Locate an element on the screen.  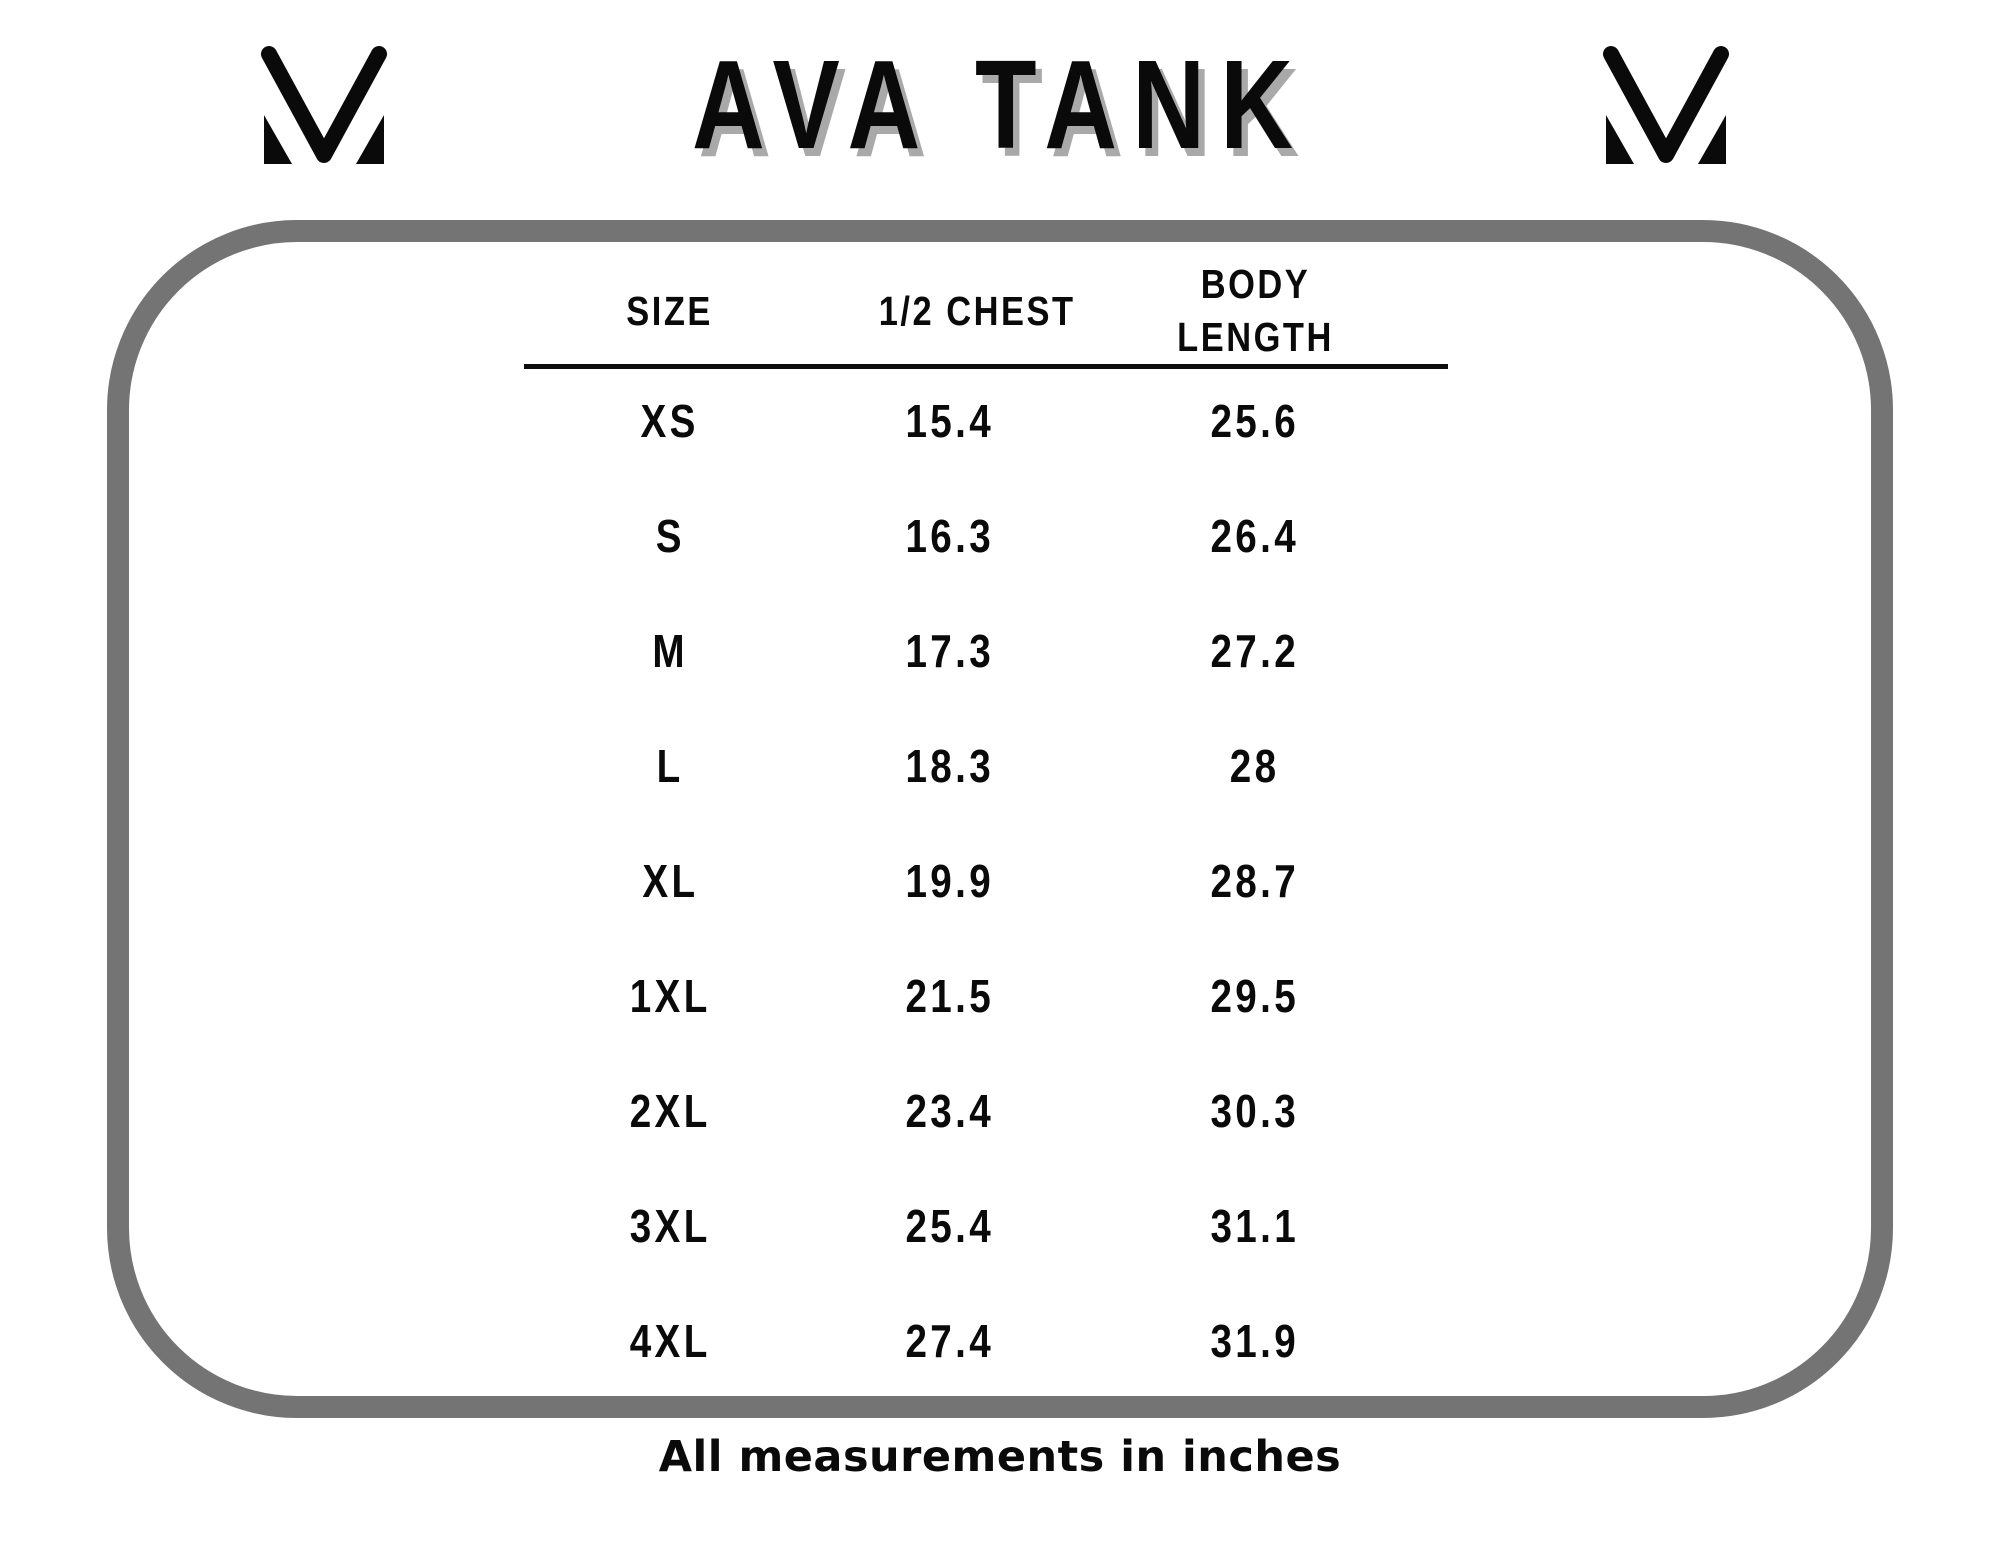
brand-logo-right is located at coordinates (1666, 105).